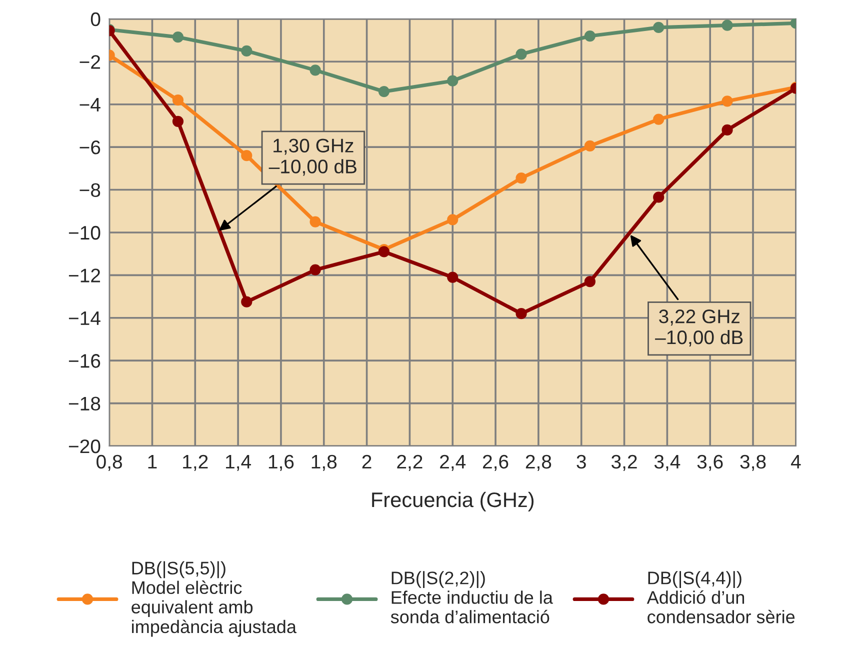 The height and width of the screenshot is (653, 854). Describe the element at coordinates (281, 462) in the screenshot. I see `x-tick-label: 1,6` at that location.